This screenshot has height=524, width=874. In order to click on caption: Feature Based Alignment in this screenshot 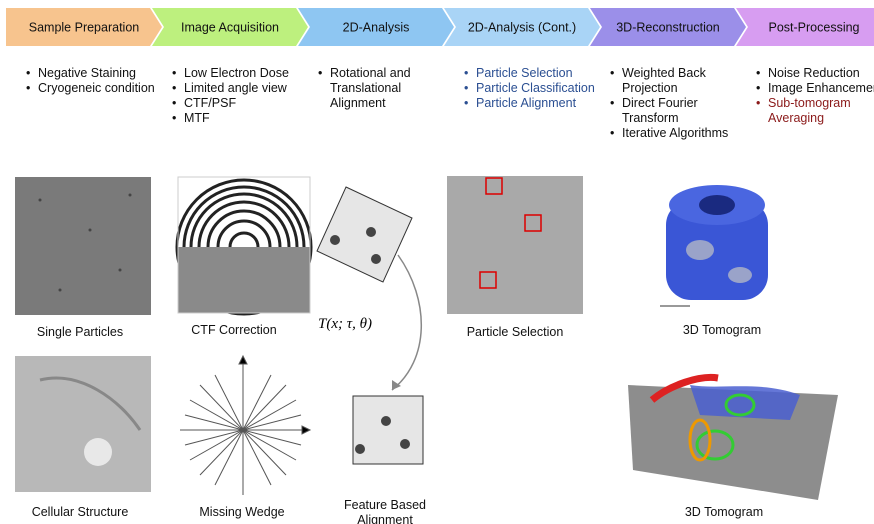, I will do `click(385, 511)`.